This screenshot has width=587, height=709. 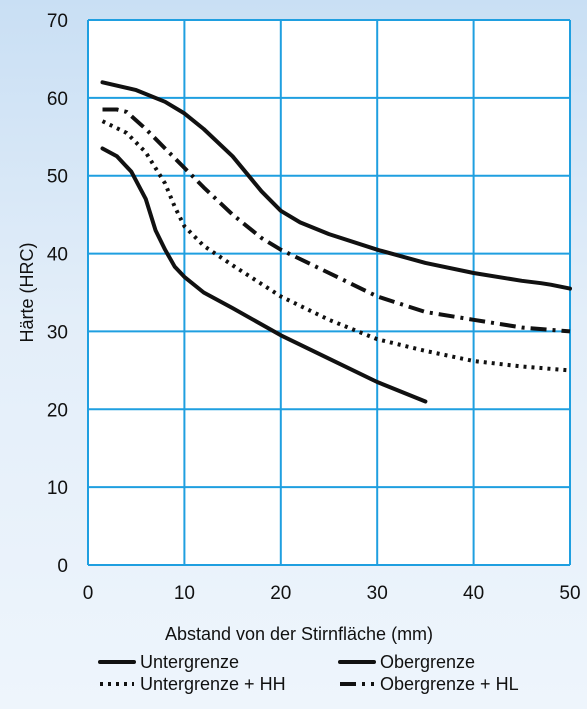 What do you see at coordinates (57, 255) in the screenshot?
I see `y-tick-label-40: 40` at bounding box center [57, 255].